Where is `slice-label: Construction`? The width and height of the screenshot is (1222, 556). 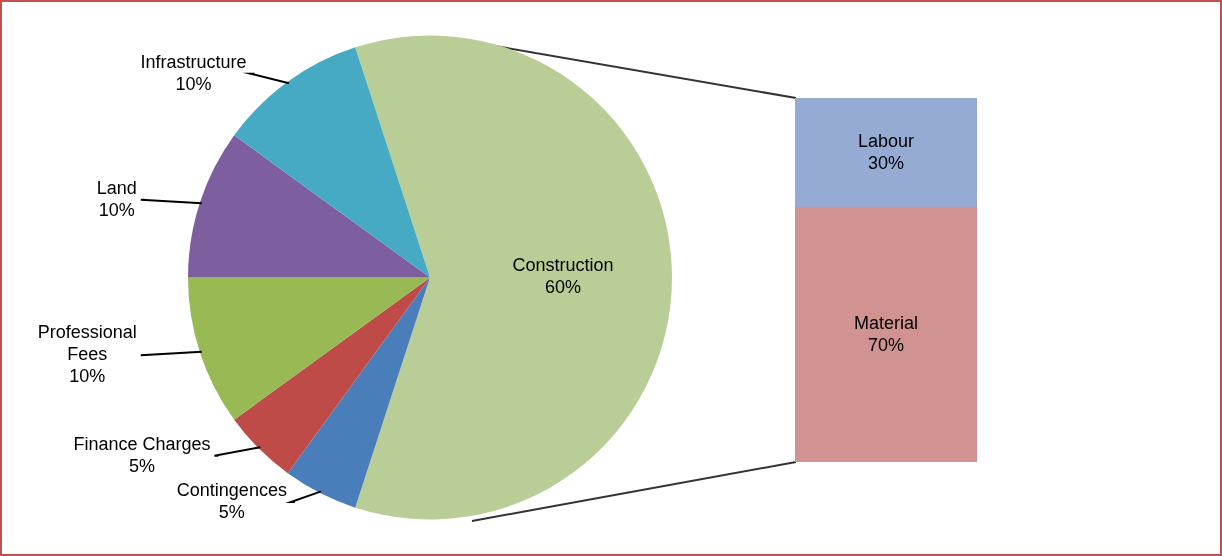
slice-label: Construction is located at coordinates (563, 265).